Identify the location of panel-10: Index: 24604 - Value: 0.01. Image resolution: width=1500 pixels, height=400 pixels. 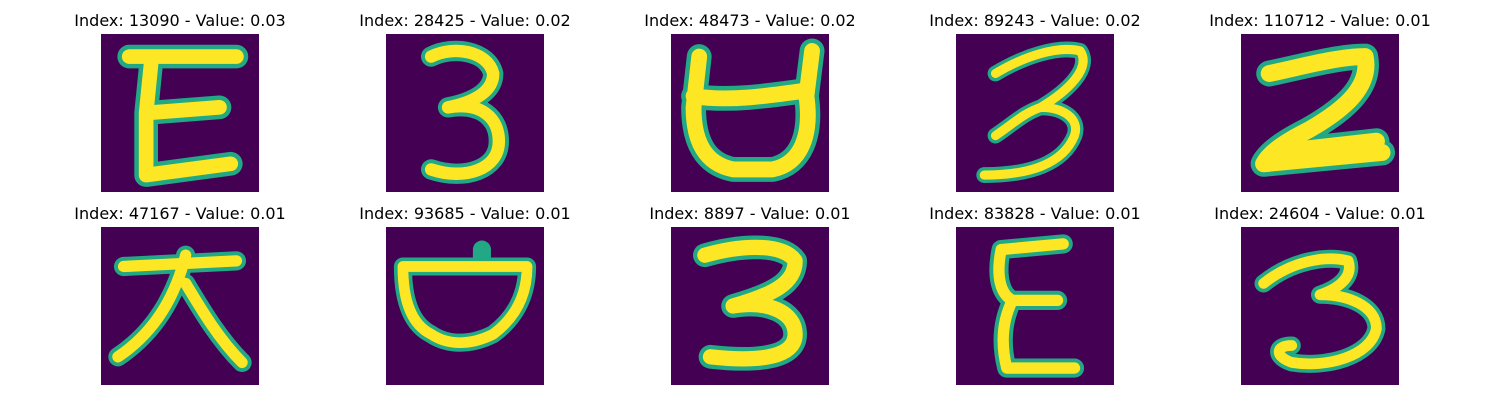
(1320, 295).